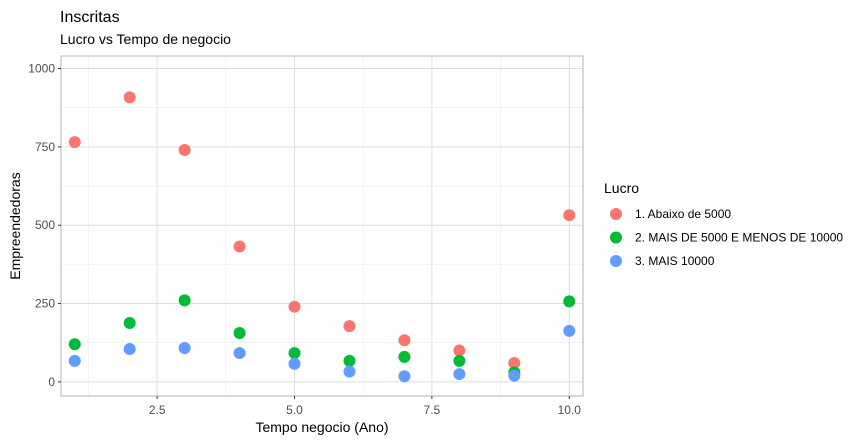 This screenshot has width=850, height=447. Describe the element at coordinates (45, 147) in the screenshot. I see `y-tick-label: 750` at that location.